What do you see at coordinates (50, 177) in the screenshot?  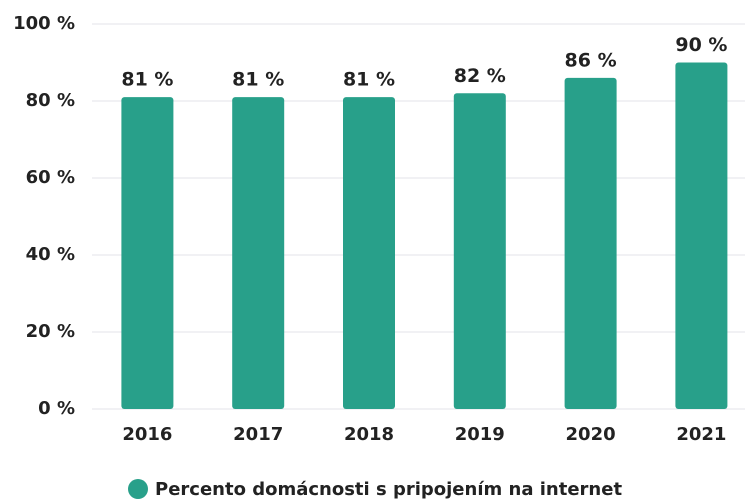 I see `y-tick-label: 60 %` at bounding box center [50, 177].